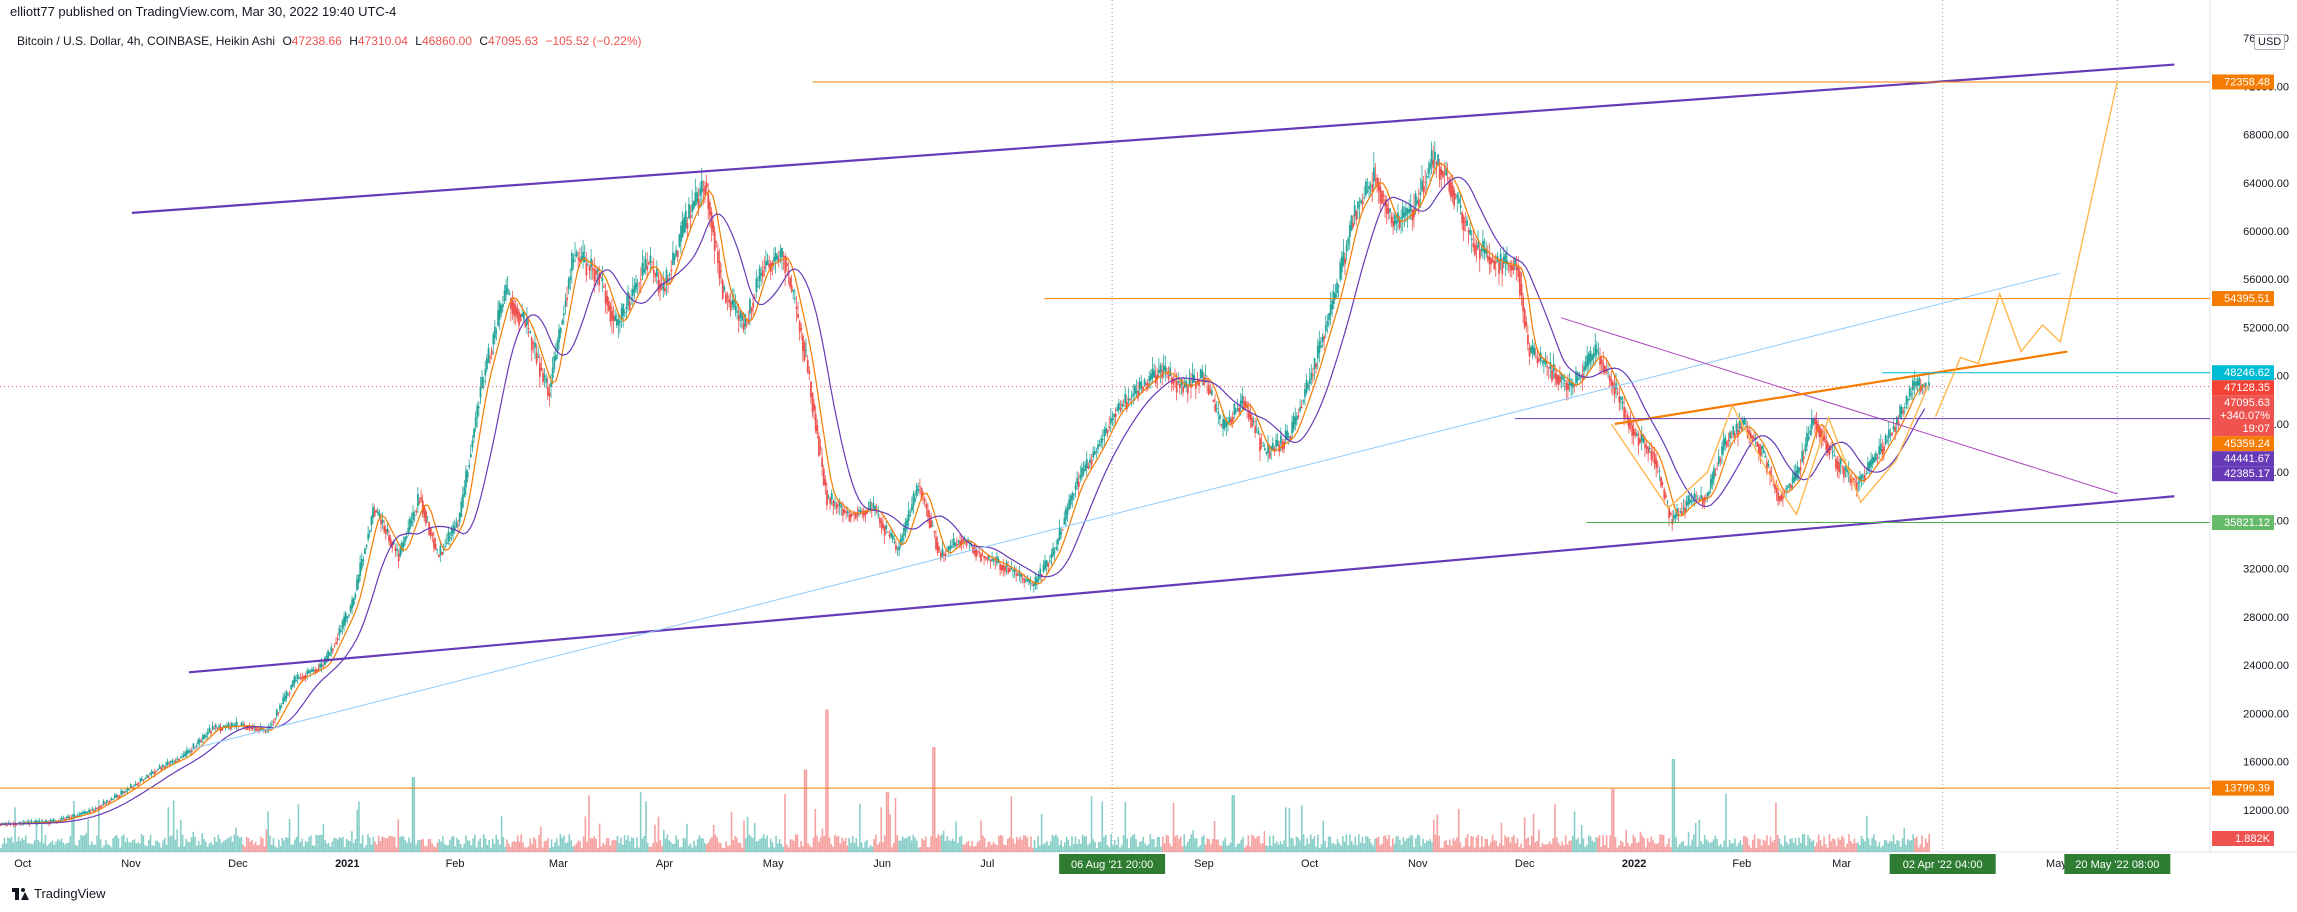 Image resolution: width=2297 pixels, height=912 pixels. What do you see at coordinates (59, 893) in the screenshot?
I see `tradingview-logo: TradingView` at bounding box center [59, 893].